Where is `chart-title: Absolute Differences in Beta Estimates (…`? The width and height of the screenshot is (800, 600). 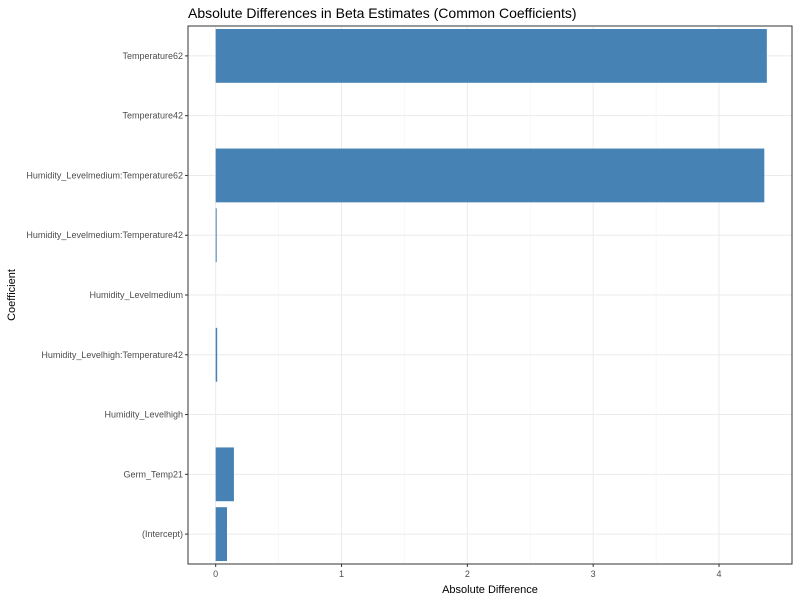
chart-title: Absolute Differences in Beta Estimates (… is located at coordinates (382, 13).